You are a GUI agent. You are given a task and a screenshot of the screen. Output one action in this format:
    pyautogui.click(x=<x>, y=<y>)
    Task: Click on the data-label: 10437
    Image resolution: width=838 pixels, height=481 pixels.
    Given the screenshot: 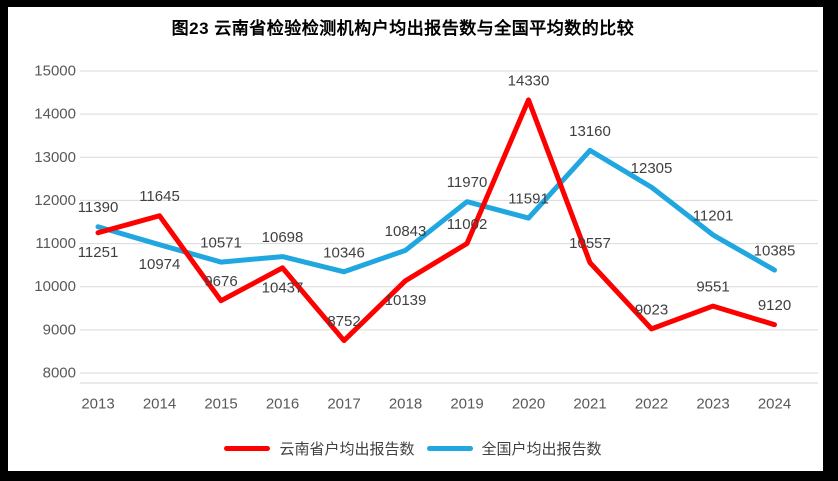 What is the action you would take?
    pyautogui.click(x=283, y=287)
    